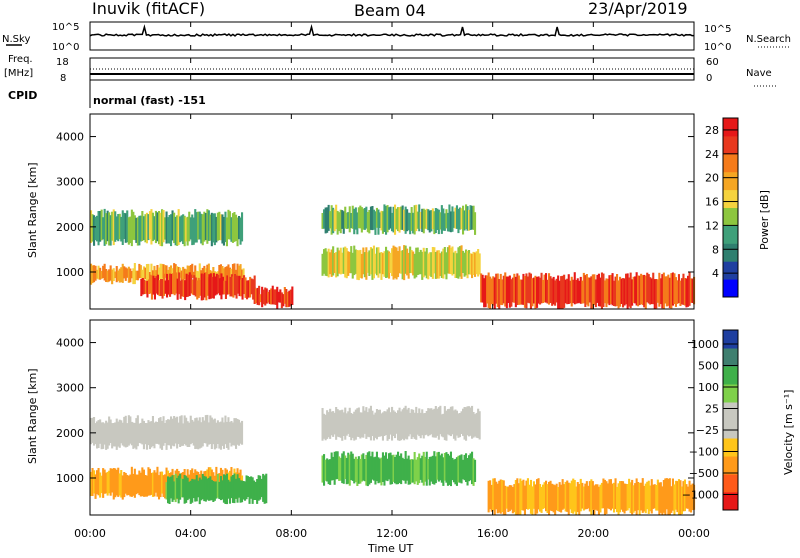 This screenshot has height=558, width=800. What do you see at coordinates (593, 533) in the screenshot?
I see `x-tick-label: 20:00` at bounding box center [593, 533].